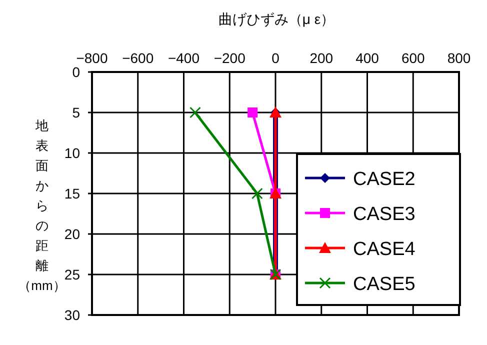 Image resolution: width=487 pixels, height=345 pixels. What do you see at coordinates (322, 58) in the screenshot?
I see `x-tick-label: 200` at bounding box center [322, 58].